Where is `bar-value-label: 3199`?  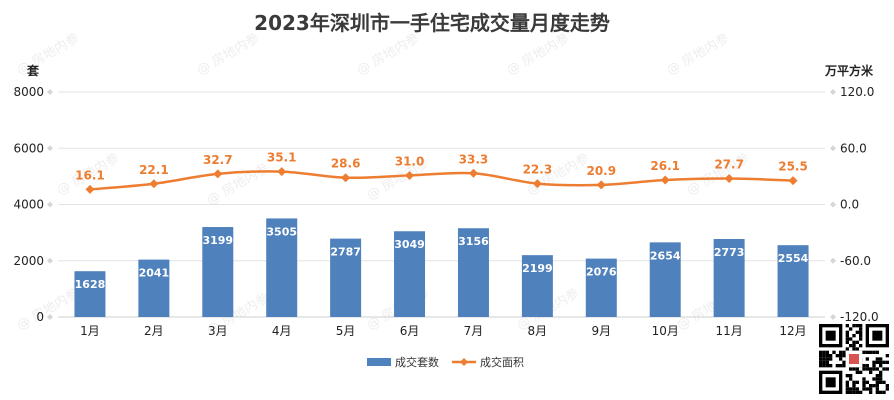
bar-value-label: 3199 is located at coordinates (217, 240).